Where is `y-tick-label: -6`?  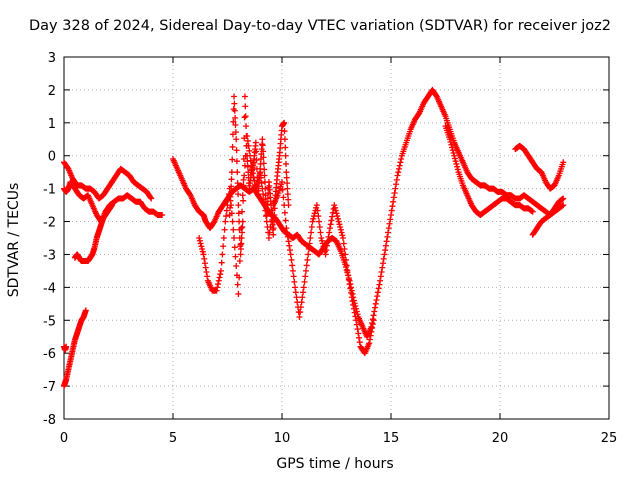 y-tick-label: -6 is located at coordinates (49, 354).